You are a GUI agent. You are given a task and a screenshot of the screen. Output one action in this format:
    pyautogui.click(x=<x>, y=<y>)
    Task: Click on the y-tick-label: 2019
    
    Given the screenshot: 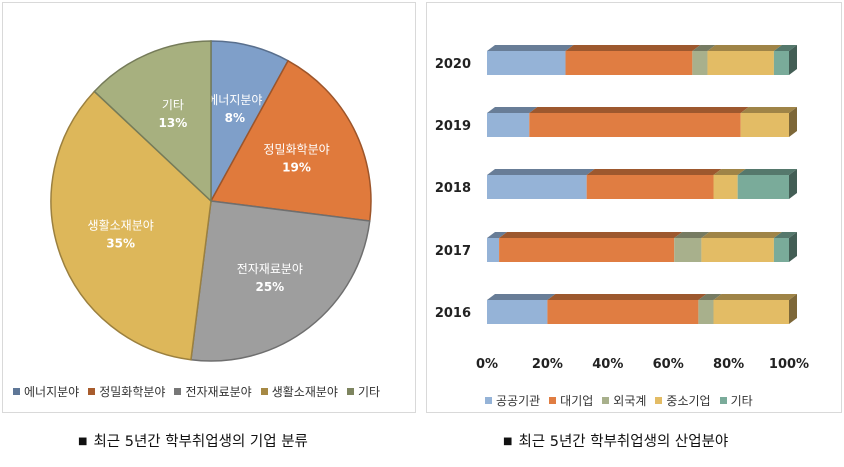 What is the action you would take?
    pyautogui.click(x=453, y=126)
    